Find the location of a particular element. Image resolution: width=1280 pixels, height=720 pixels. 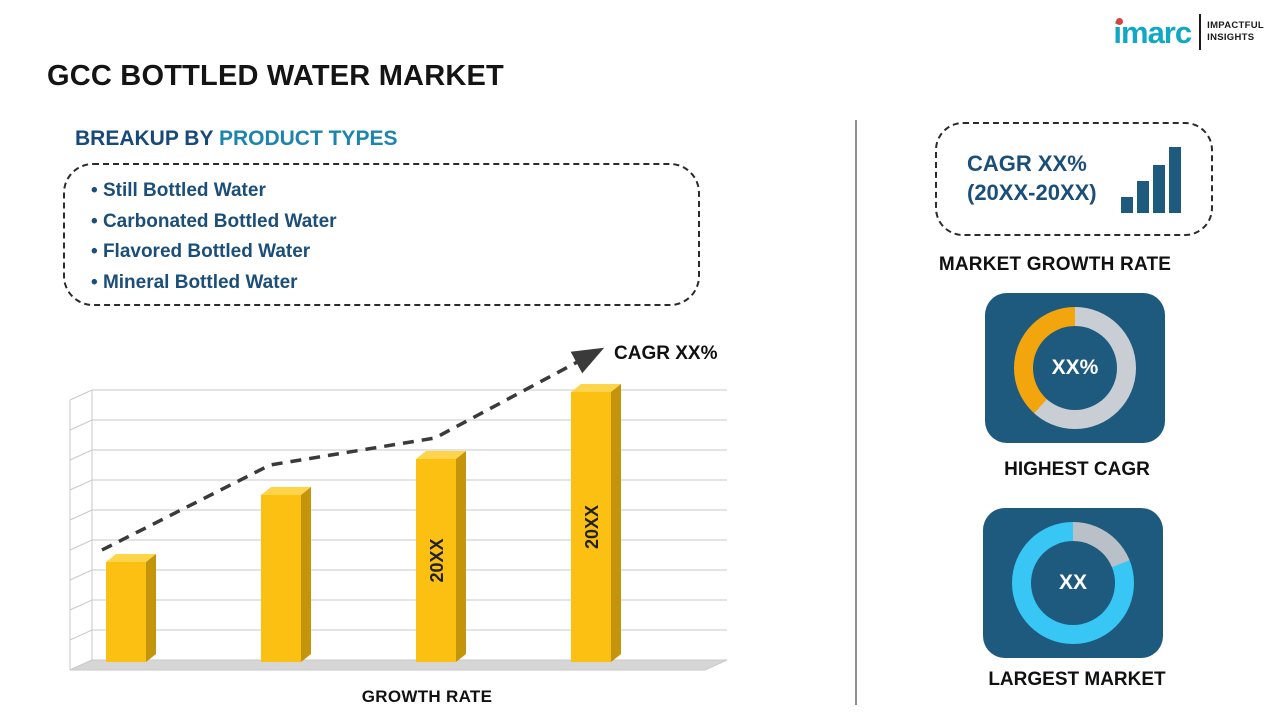

largest-market-value: XX is located at coordinates (1072, 582).